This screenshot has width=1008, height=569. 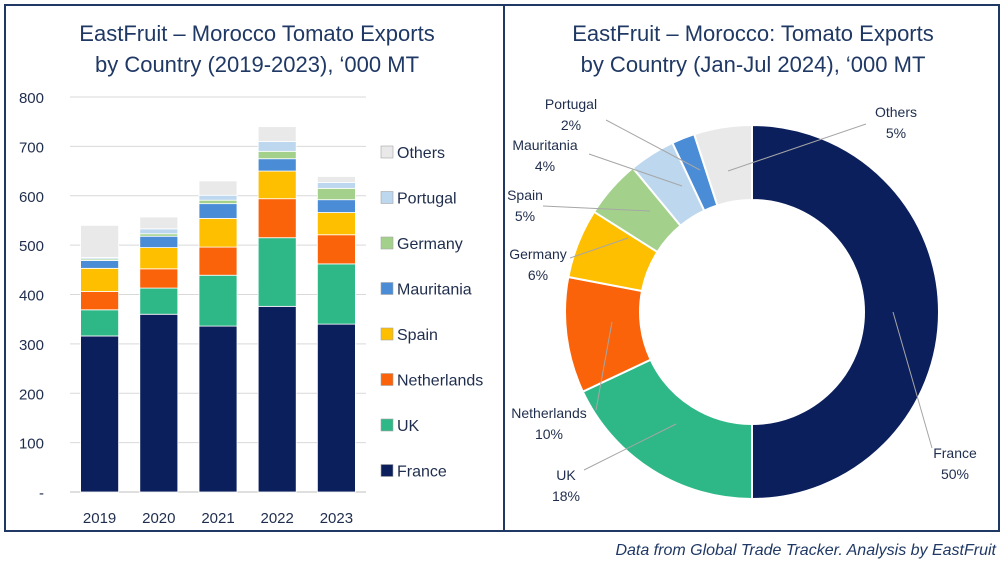 I want to click on legend-swatch-uk, so click(x=387, y=425).